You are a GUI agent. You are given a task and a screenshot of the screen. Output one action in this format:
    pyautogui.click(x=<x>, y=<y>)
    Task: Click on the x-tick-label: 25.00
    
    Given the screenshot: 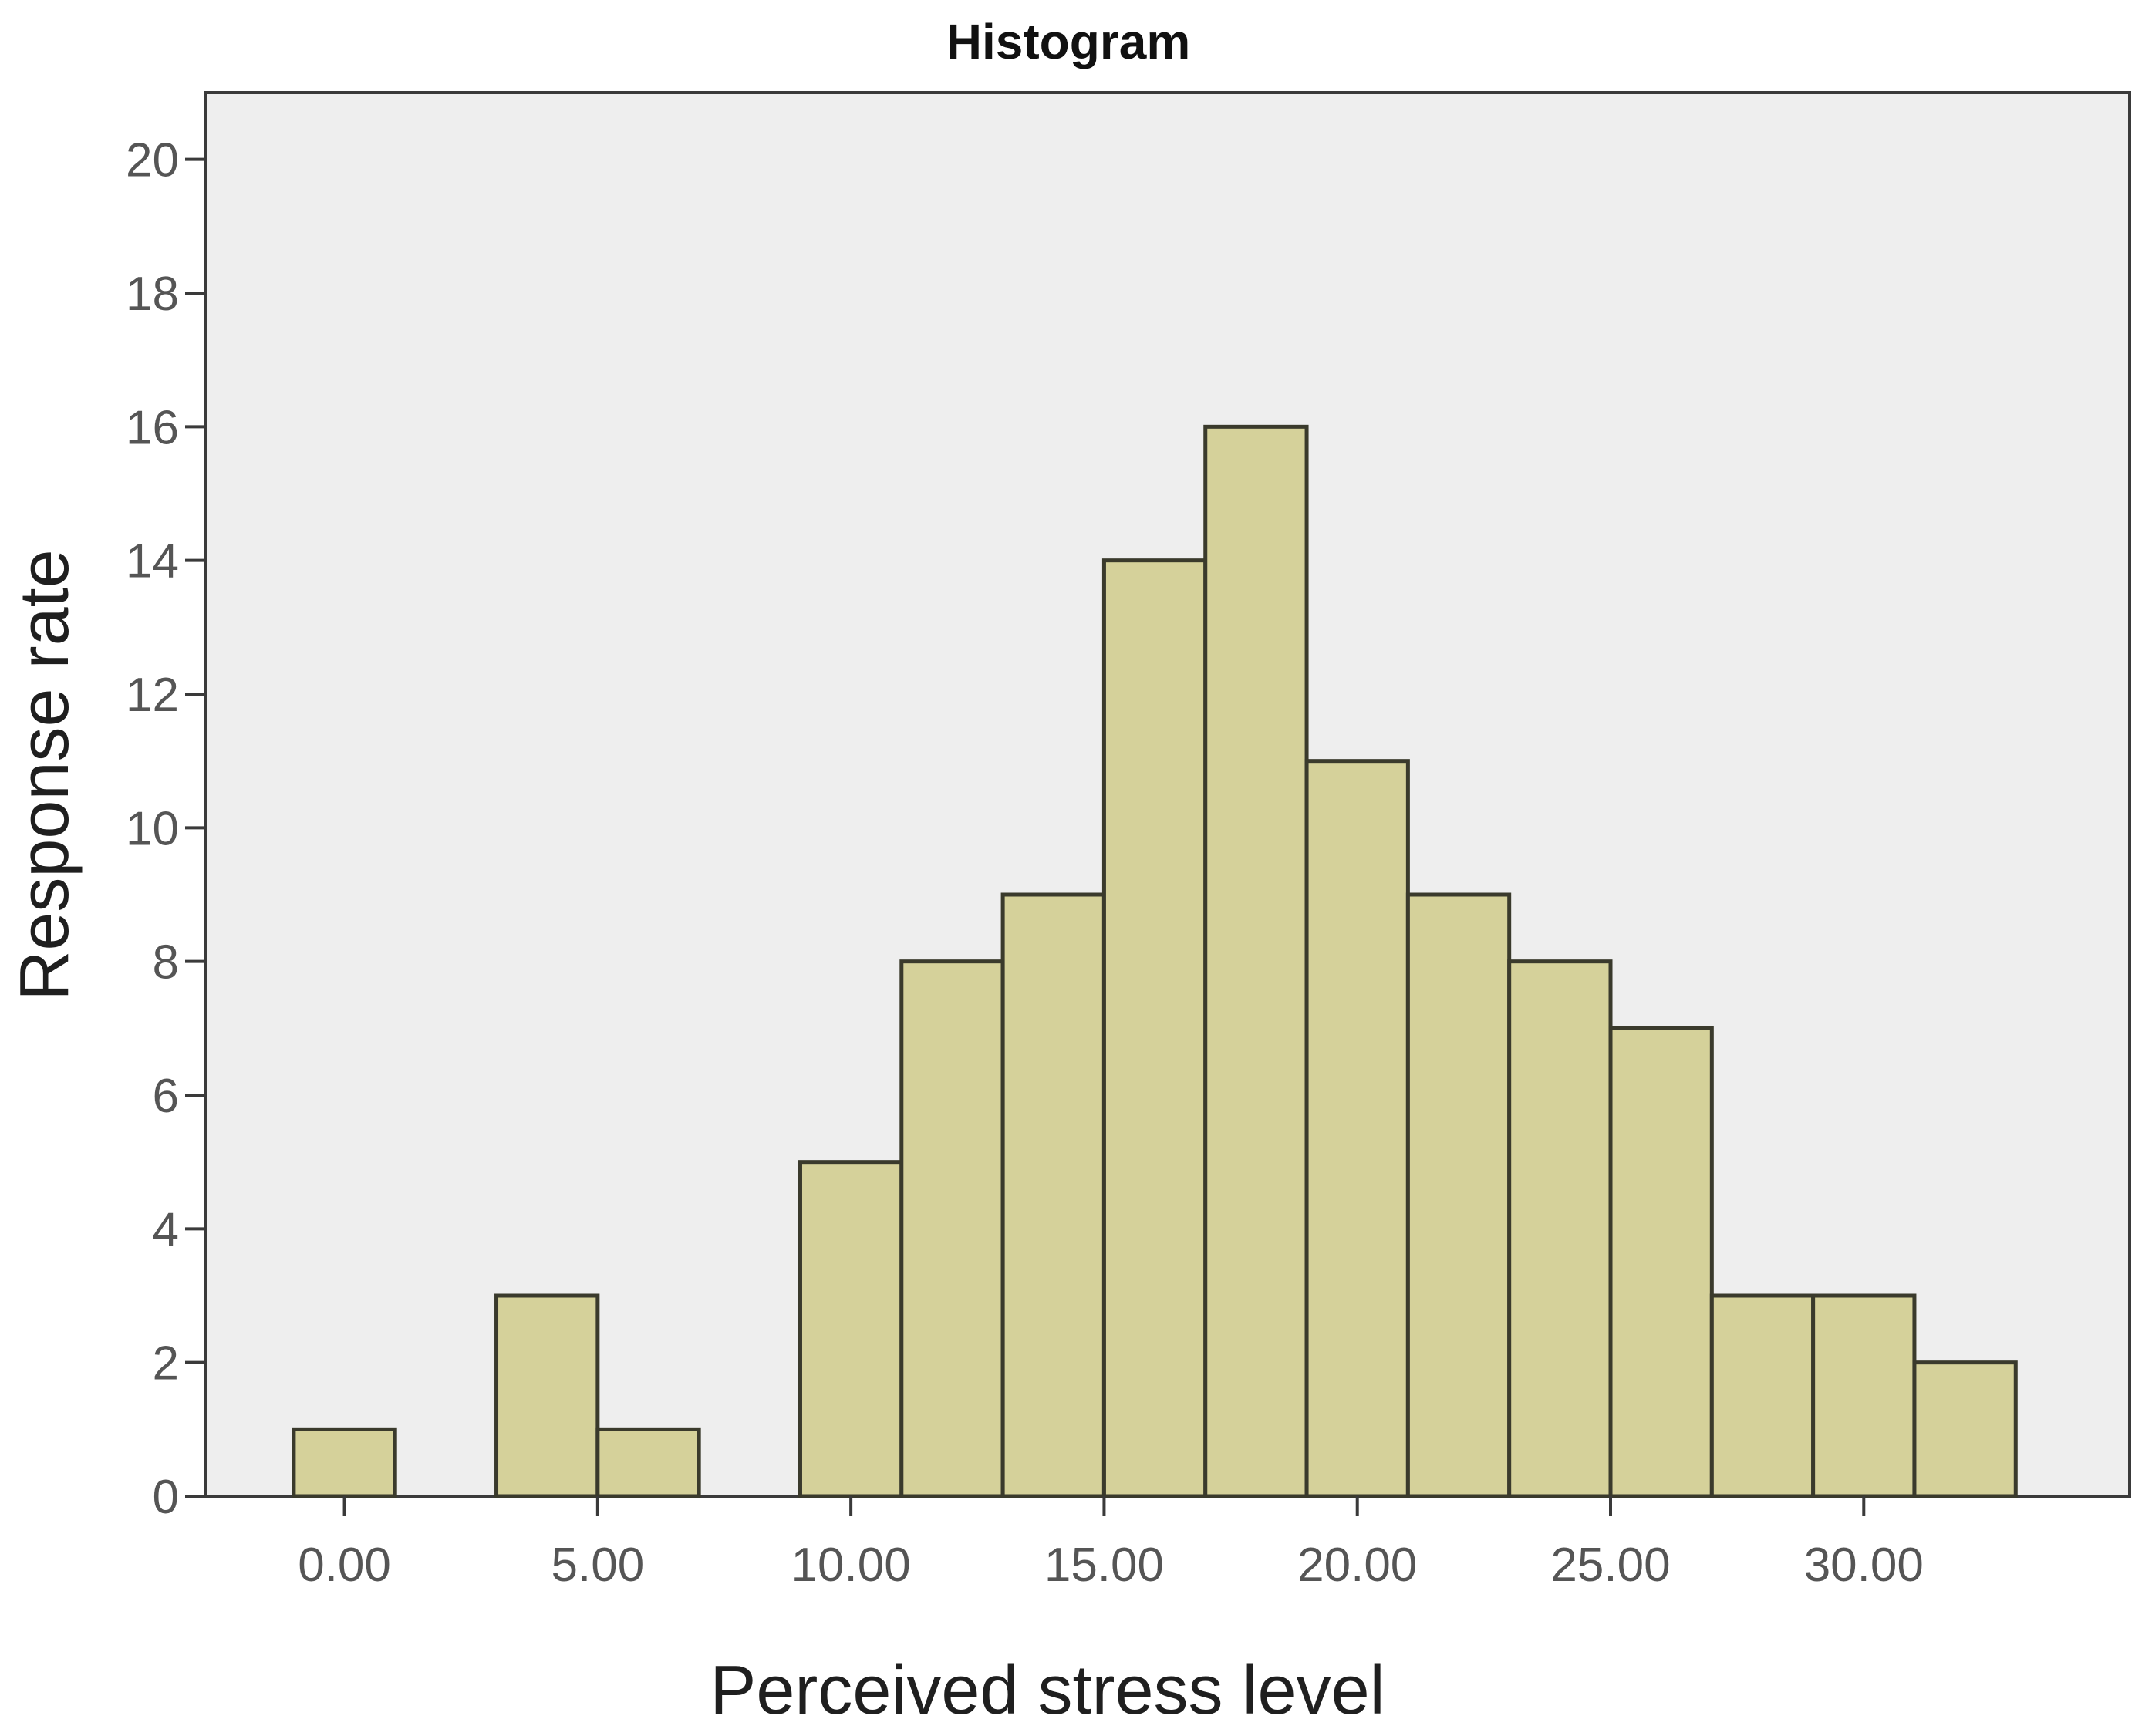 What is the action you would take?
    pyautogui.click(x=1610, y=1566)
    